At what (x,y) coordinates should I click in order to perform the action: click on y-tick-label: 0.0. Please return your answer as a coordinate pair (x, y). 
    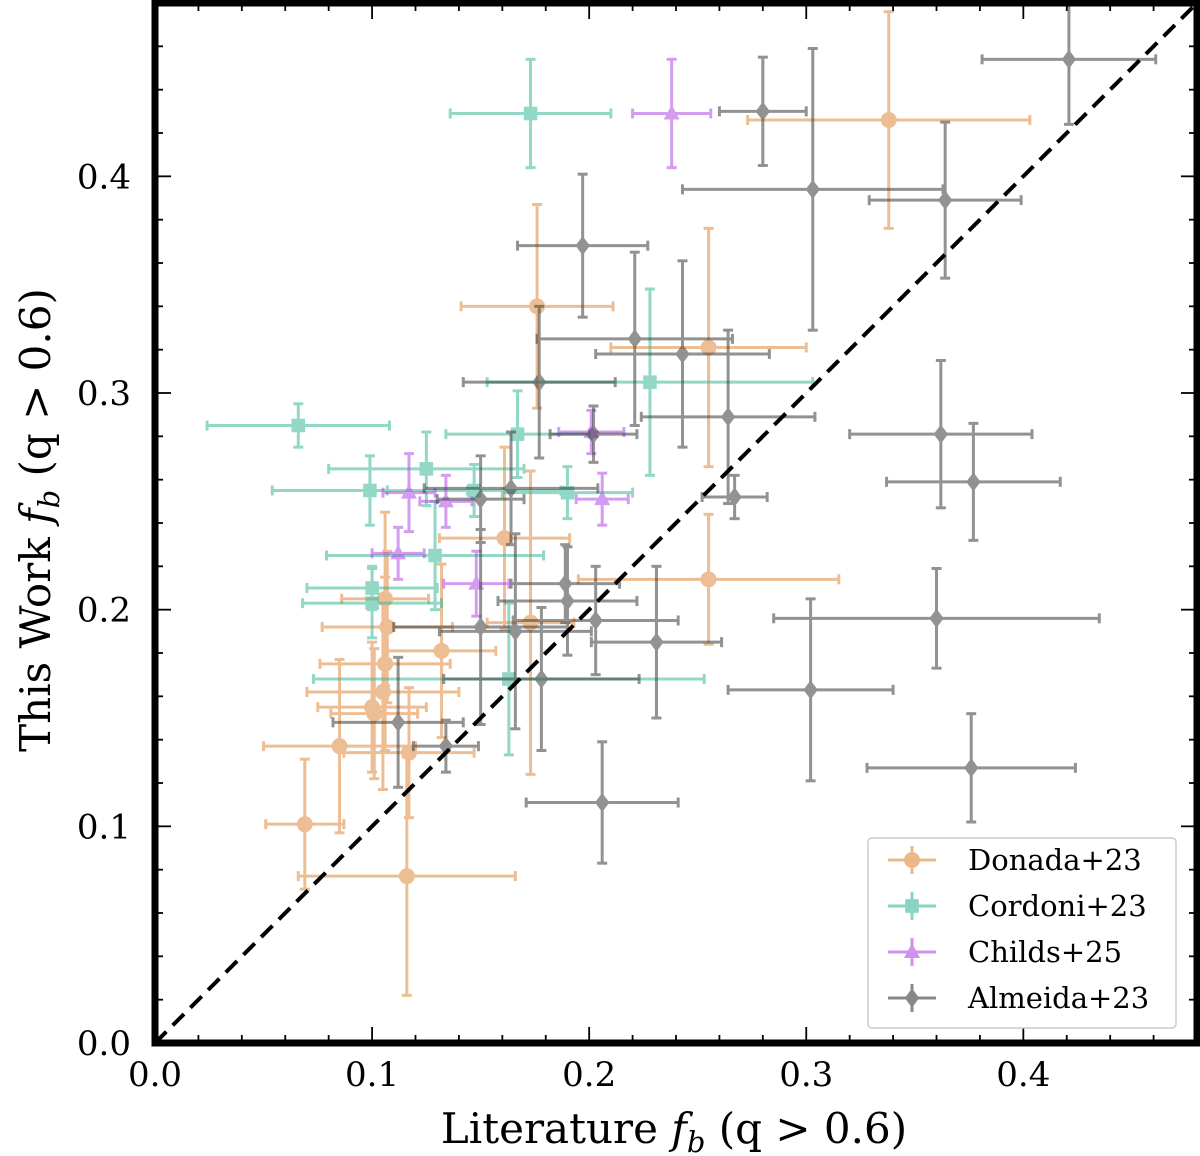
    Looking at the image, I should click on (104, 1044).